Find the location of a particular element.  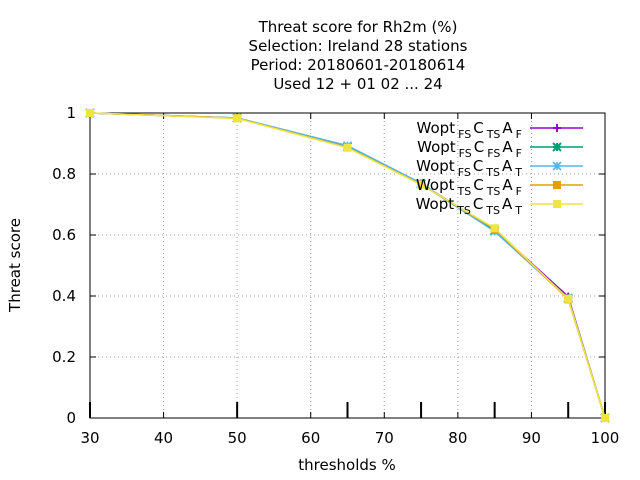

y-tick-label: 0 is located at coordinates (71, 418).